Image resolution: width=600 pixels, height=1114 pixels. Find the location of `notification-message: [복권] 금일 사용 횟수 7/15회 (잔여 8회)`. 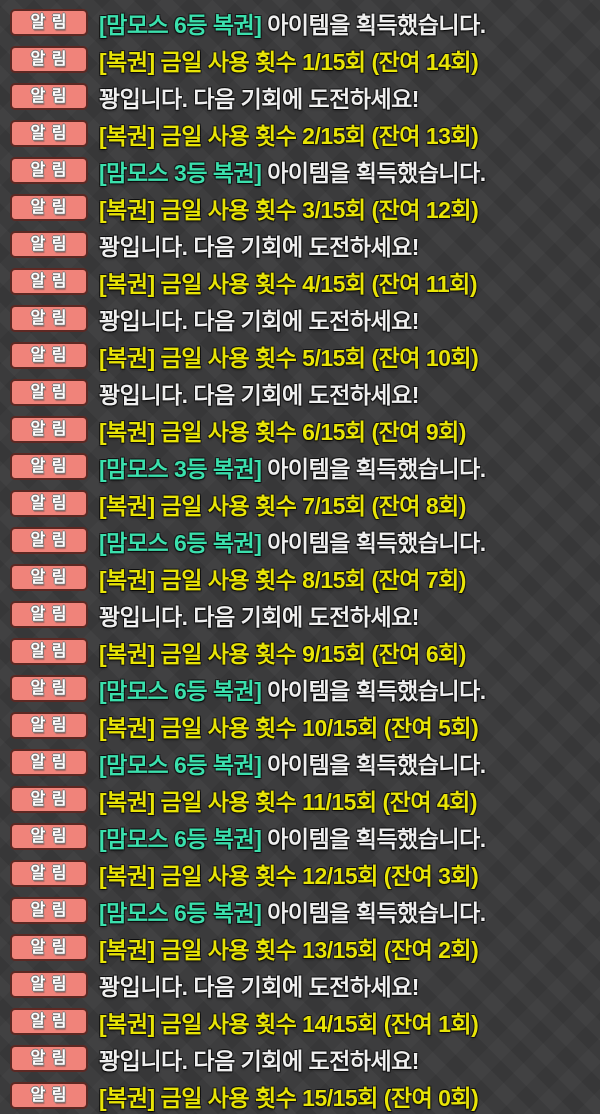

notification-message: [복권] 금일 사용 횟수 7/15회 (잔여 8회) is located at coordinates (282, 504).